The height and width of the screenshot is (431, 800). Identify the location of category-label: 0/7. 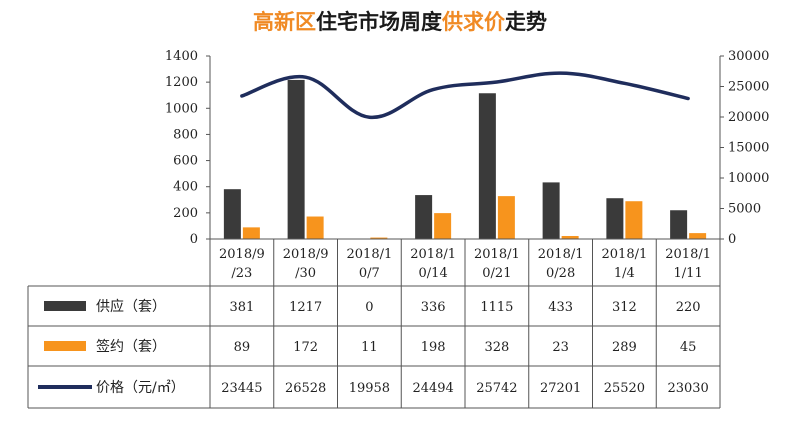
(369, 273).